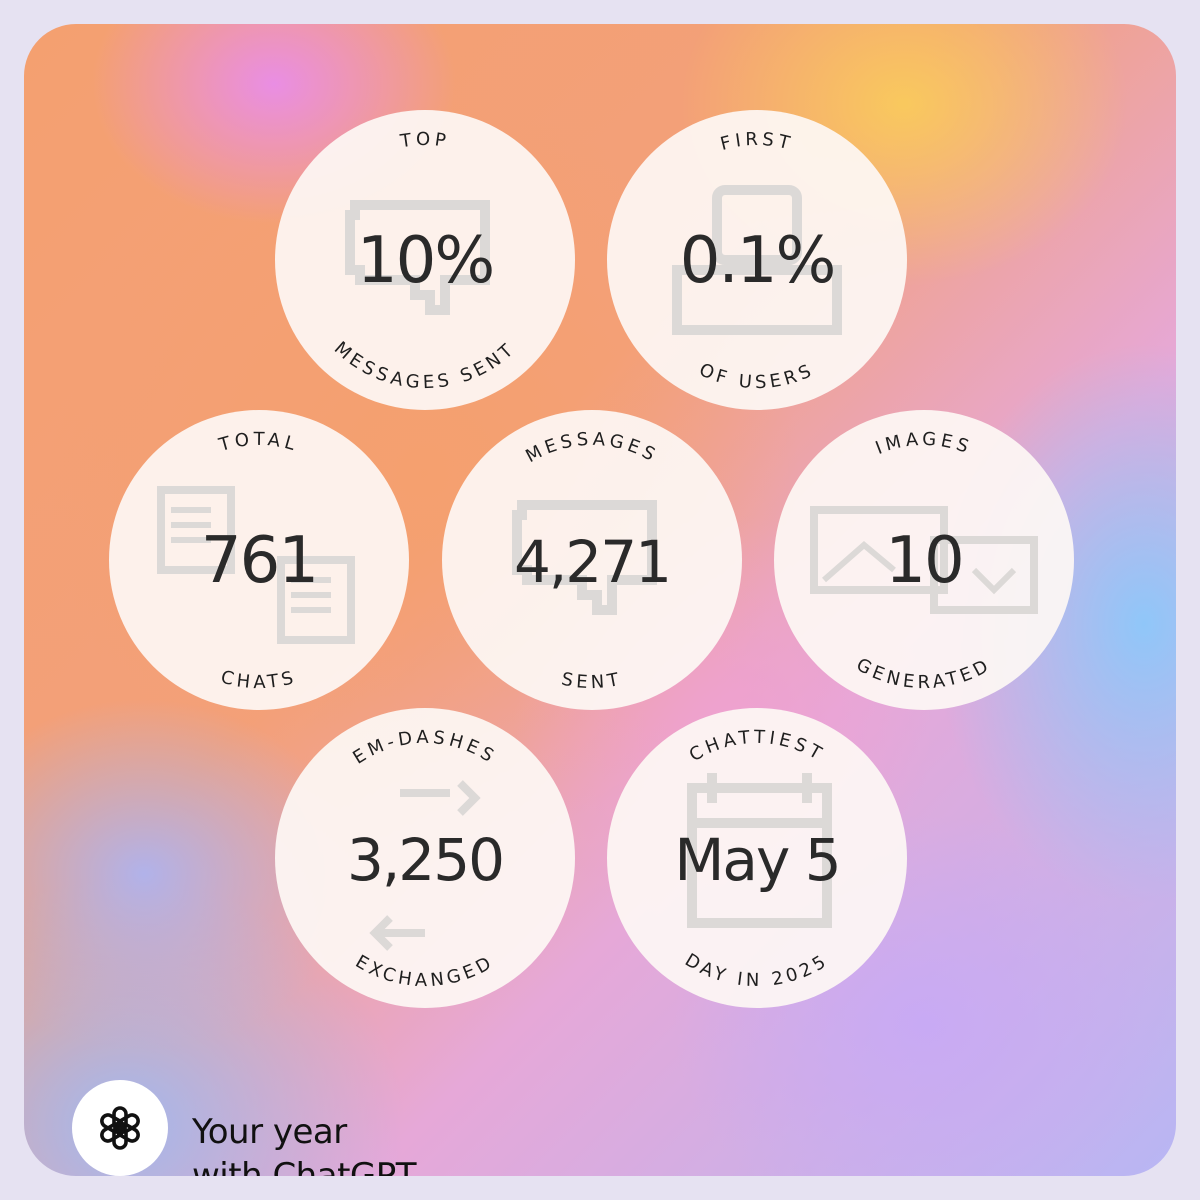 This screenshot has width=1200, height=1200. I want to click on stat-value: 4,271, so click(592, 562).